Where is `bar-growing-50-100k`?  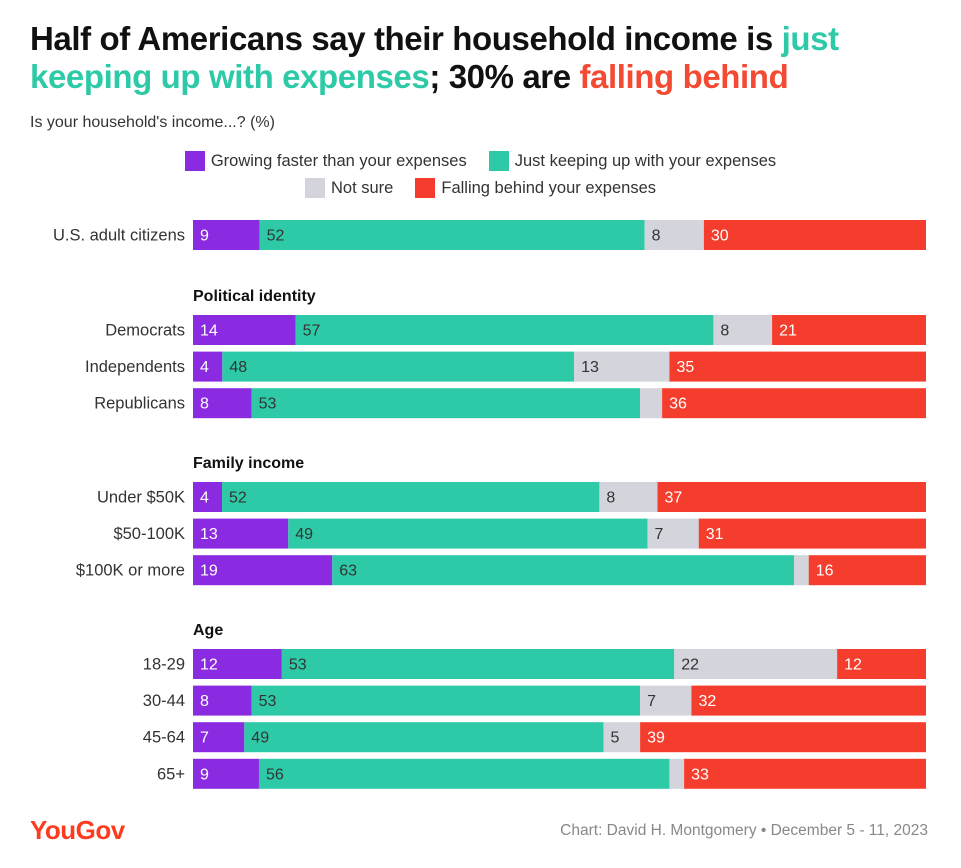 bar-growing-50-100k is located at coordinates (241, 533).